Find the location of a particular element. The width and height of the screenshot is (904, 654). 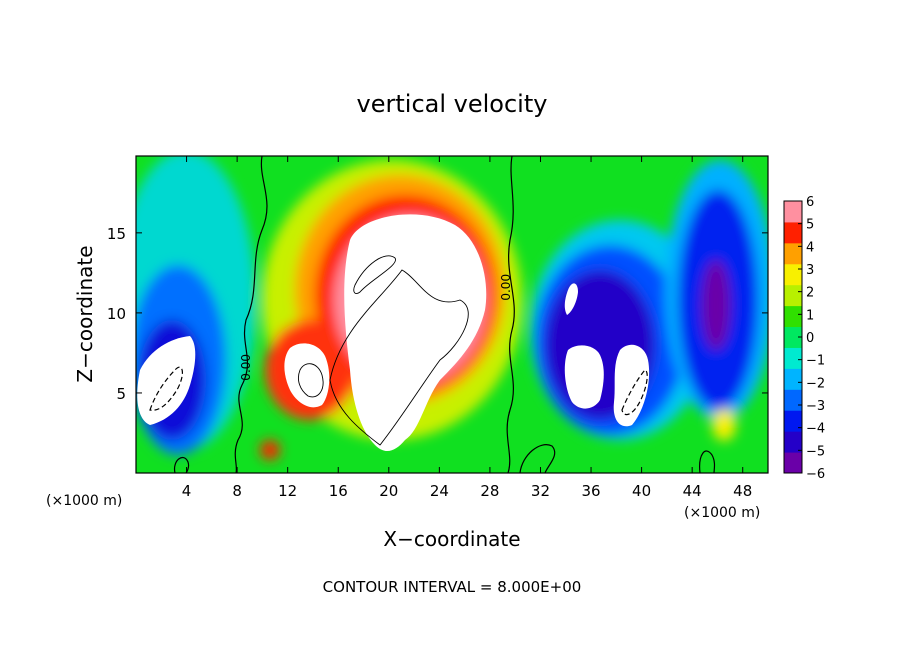

x-tick-label: 40 is located at coordinates (641, 491).